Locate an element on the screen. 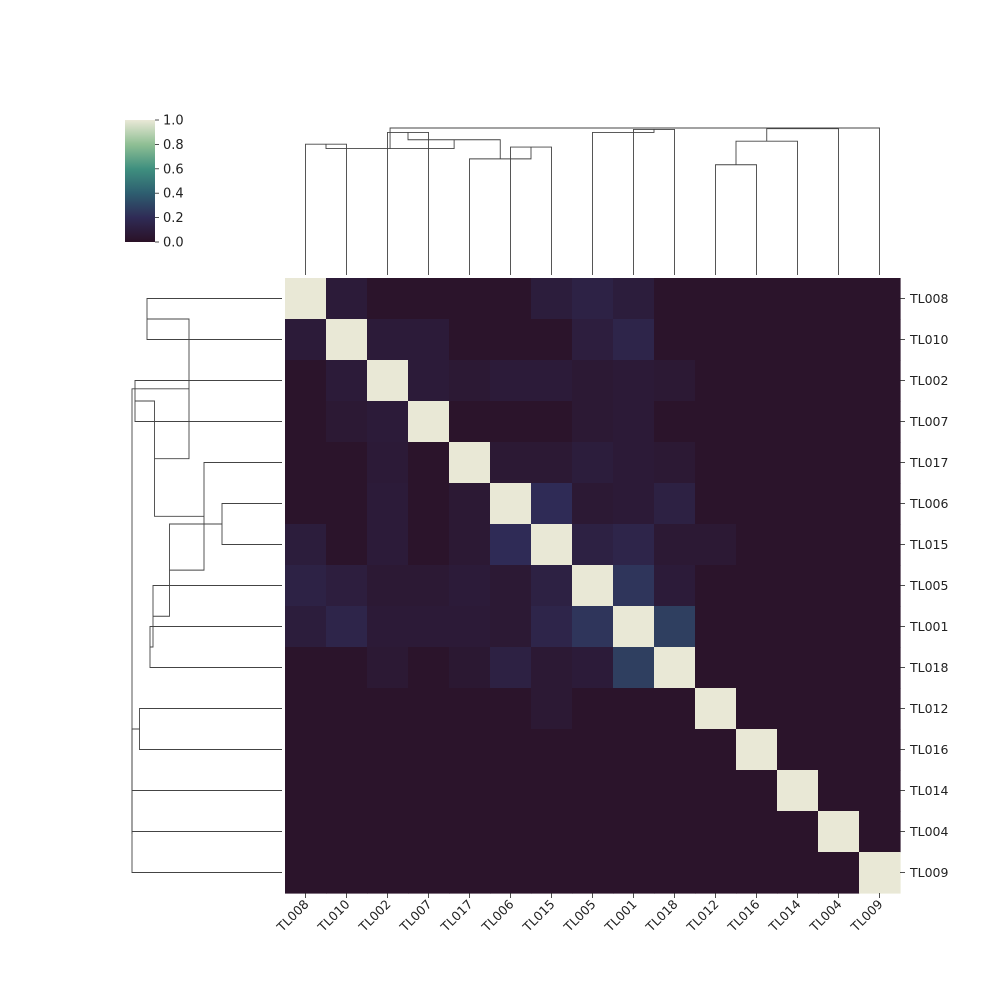 Image resolution: width=1000 pixels, height=1000 pixels. heatmap-cell-TL017-TL012 is located at coordinates (716, 463).